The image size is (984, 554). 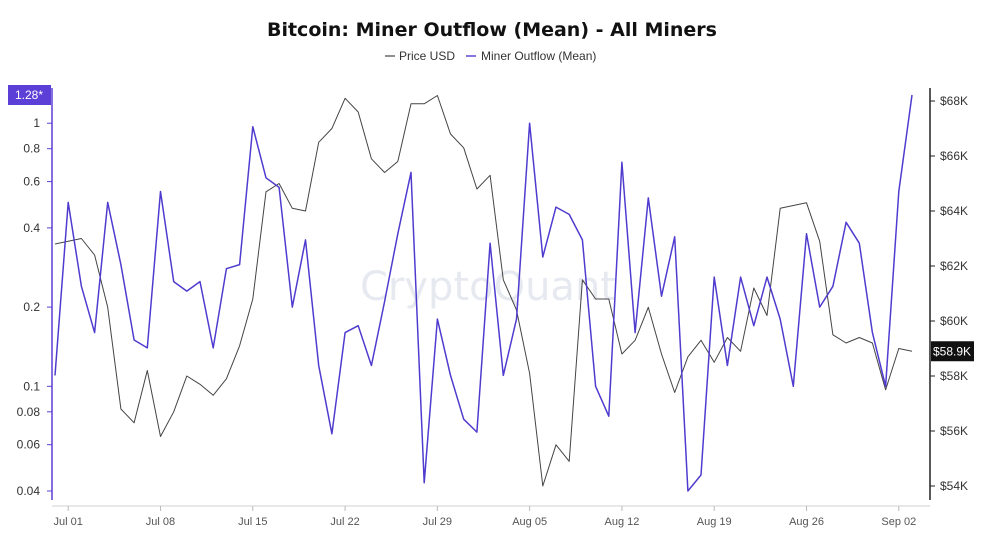 I want to click on right-current-badge, so click(x=952, y=351).